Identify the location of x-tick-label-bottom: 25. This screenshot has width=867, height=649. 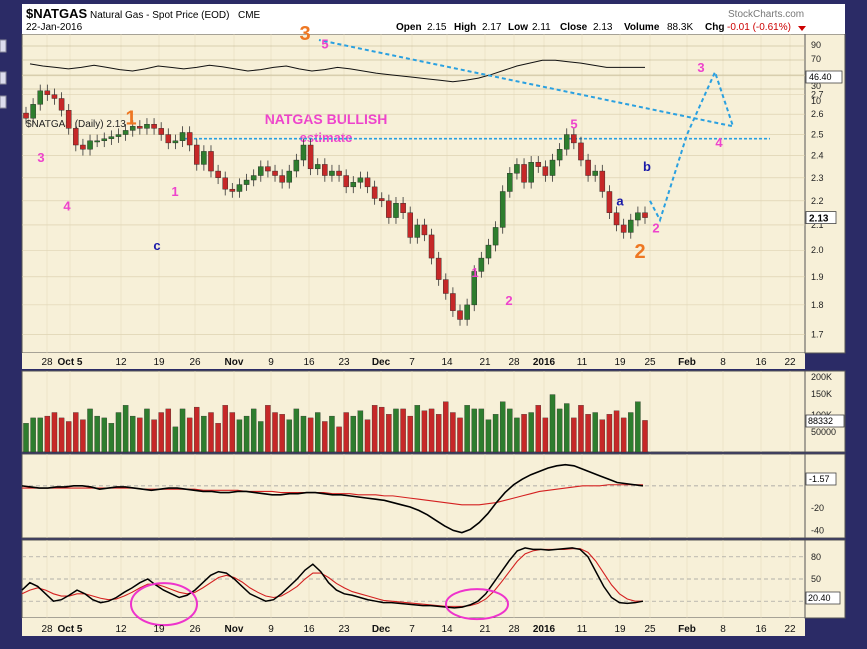
(650, 629).